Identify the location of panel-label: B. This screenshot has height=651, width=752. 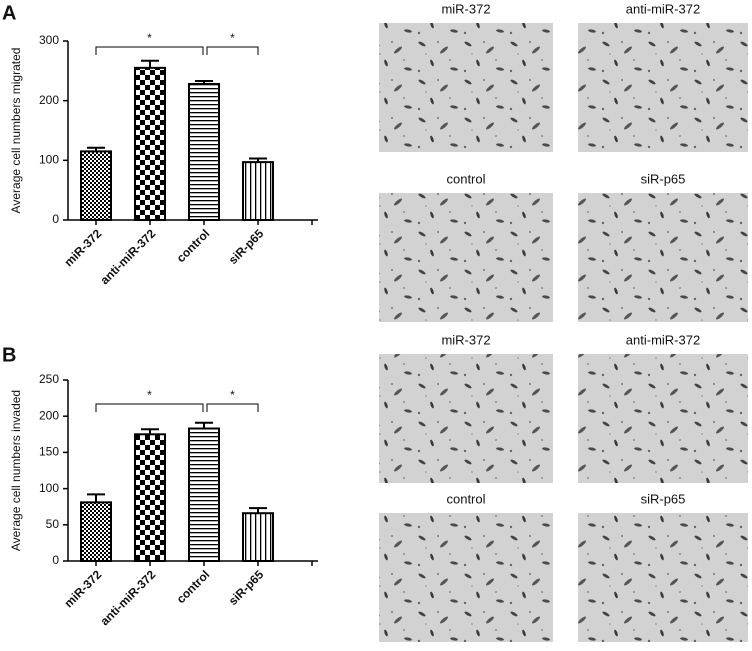
(9, 355).